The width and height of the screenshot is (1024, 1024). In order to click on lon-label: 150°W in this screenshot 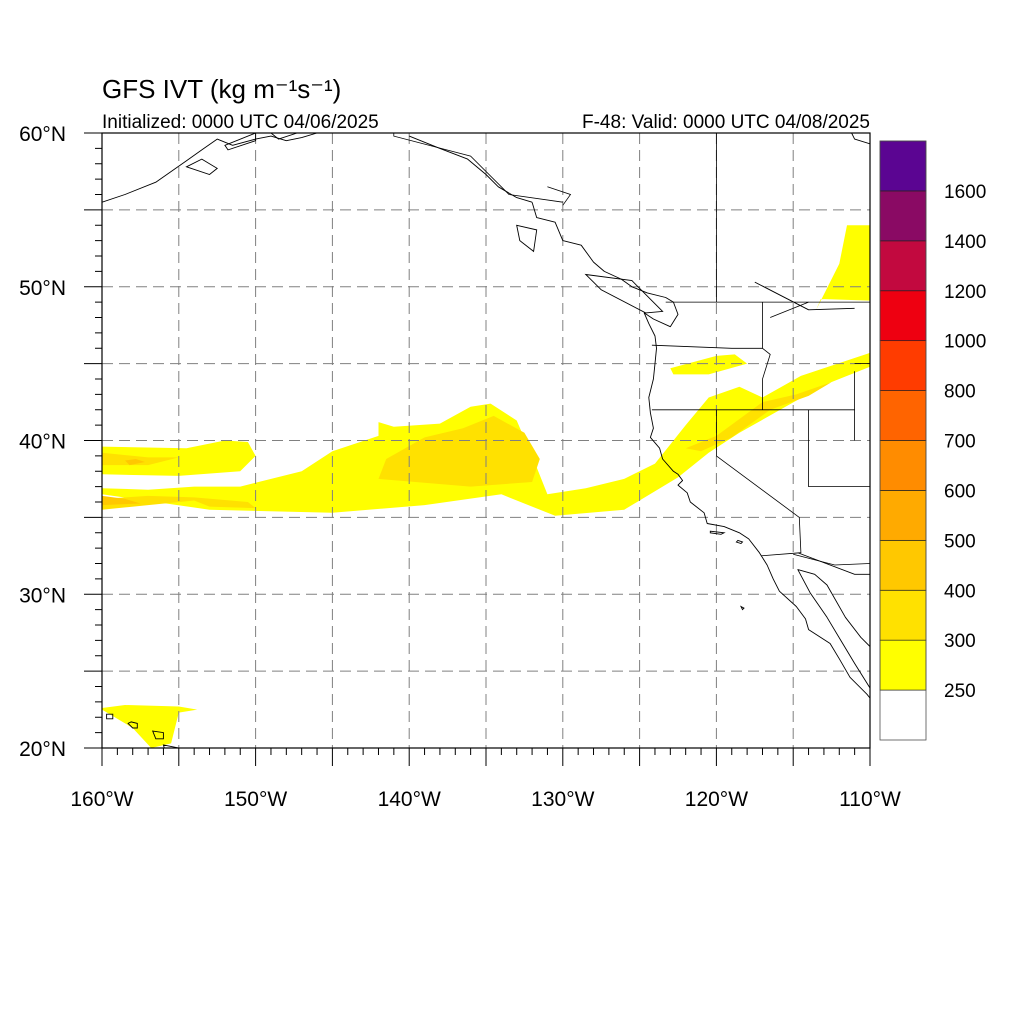, I will do `click(255, 799)`.